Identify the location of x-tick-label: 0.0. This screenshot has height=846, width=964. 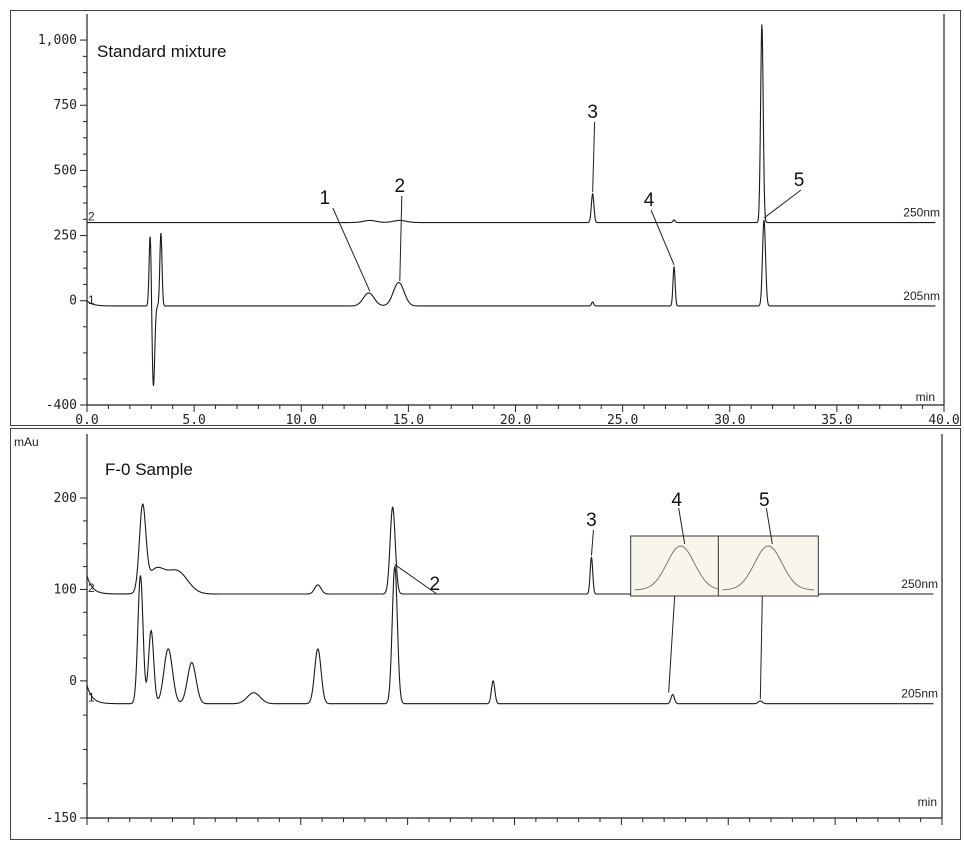
(86, 420).